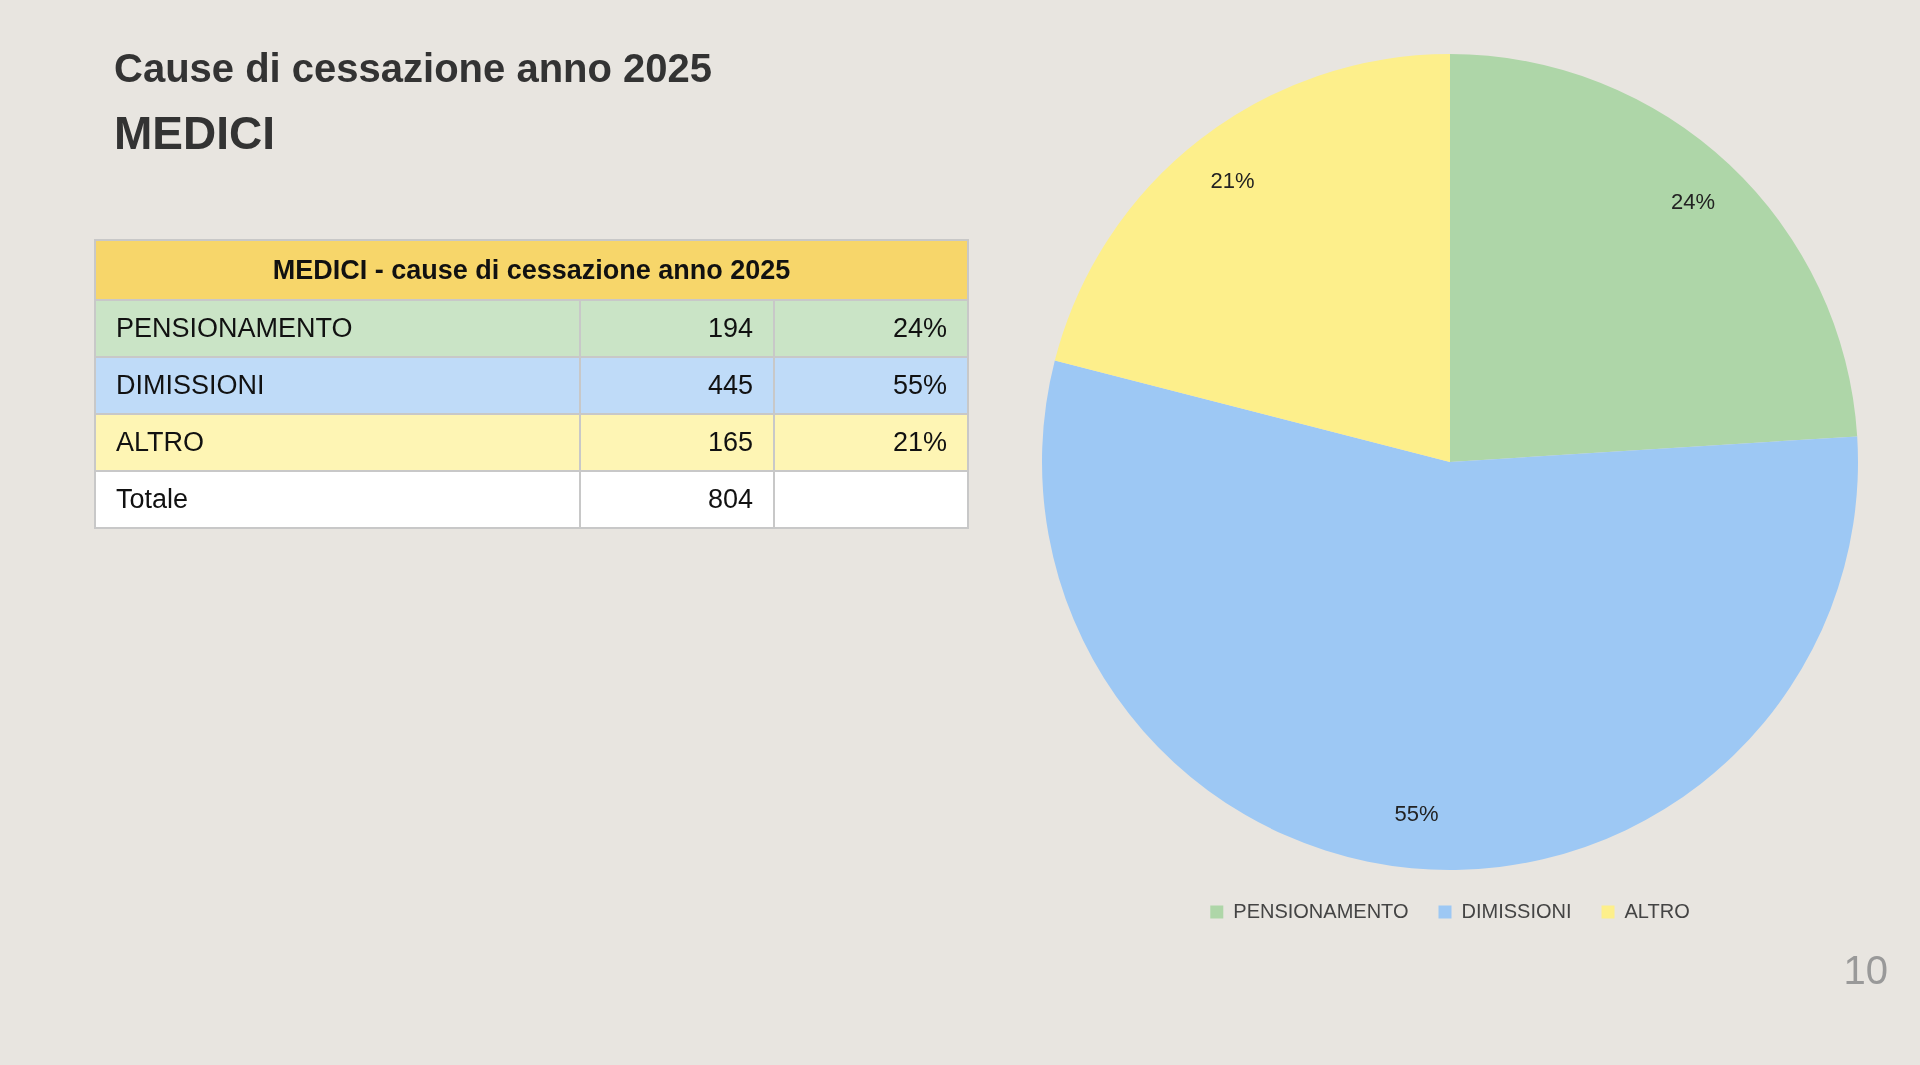  I want to click on text: 445, so click(677, 385).